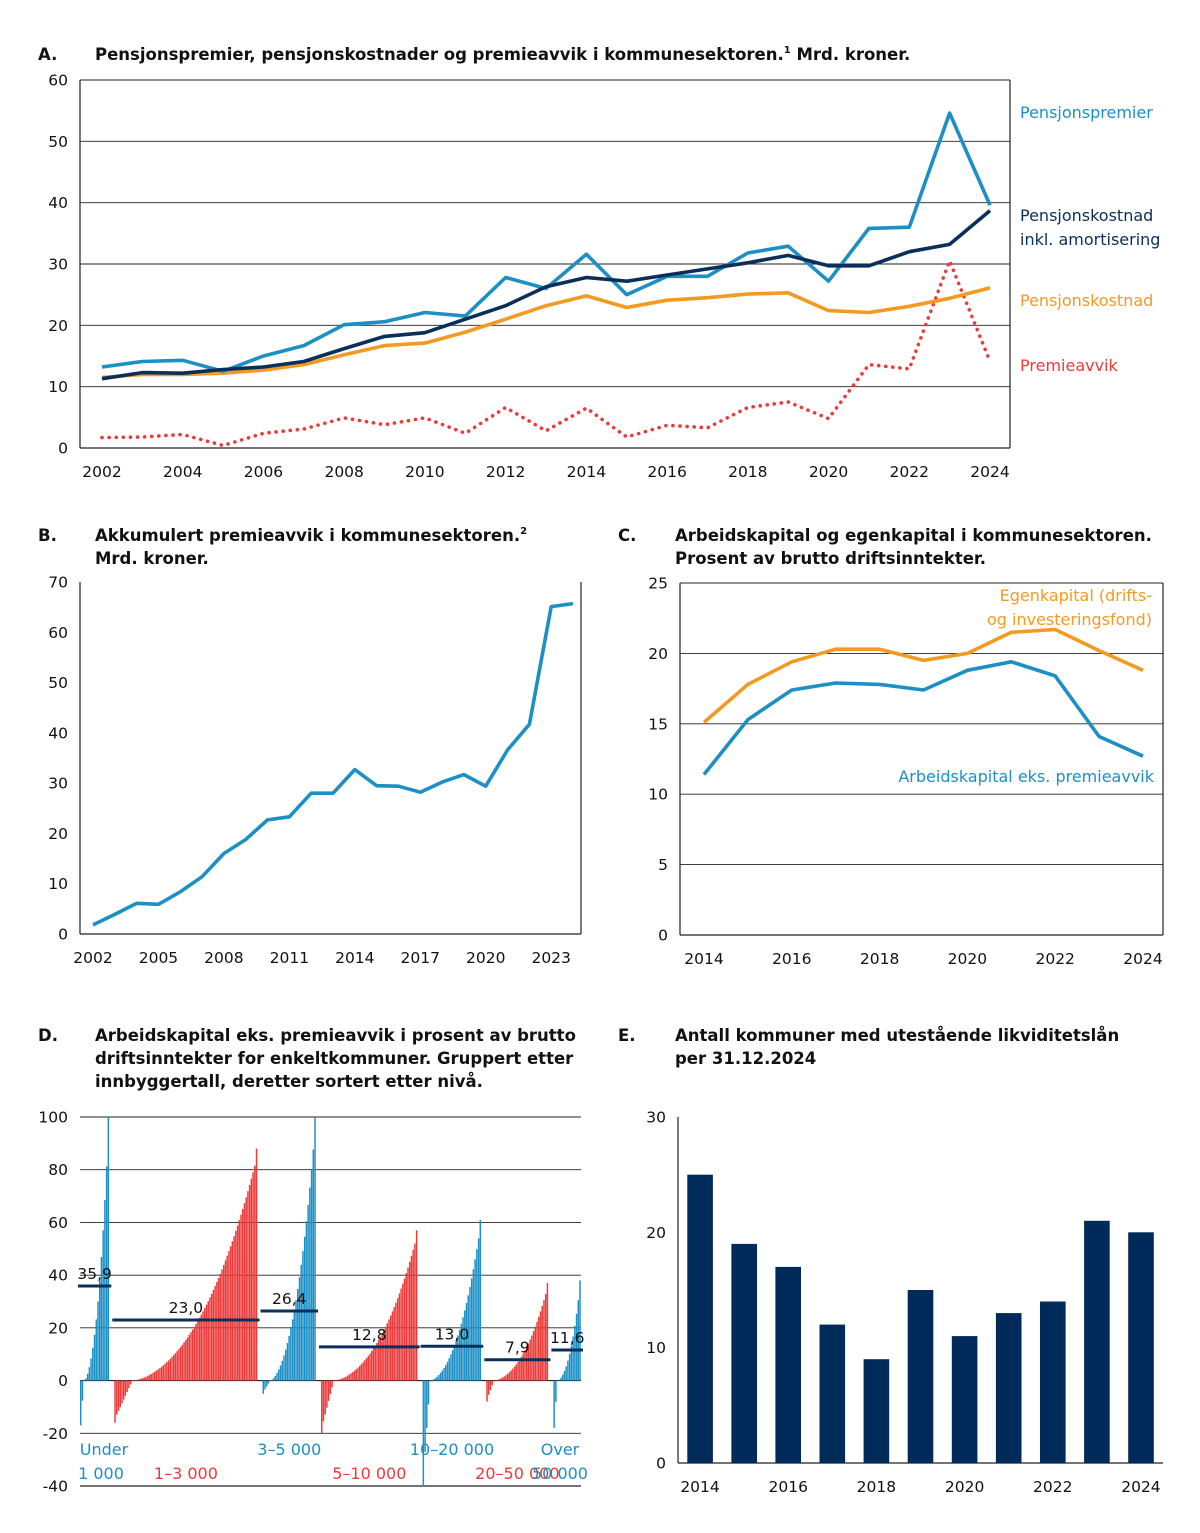  I want to click on panel-a-xtick-label: 2002, so click(101, 472).